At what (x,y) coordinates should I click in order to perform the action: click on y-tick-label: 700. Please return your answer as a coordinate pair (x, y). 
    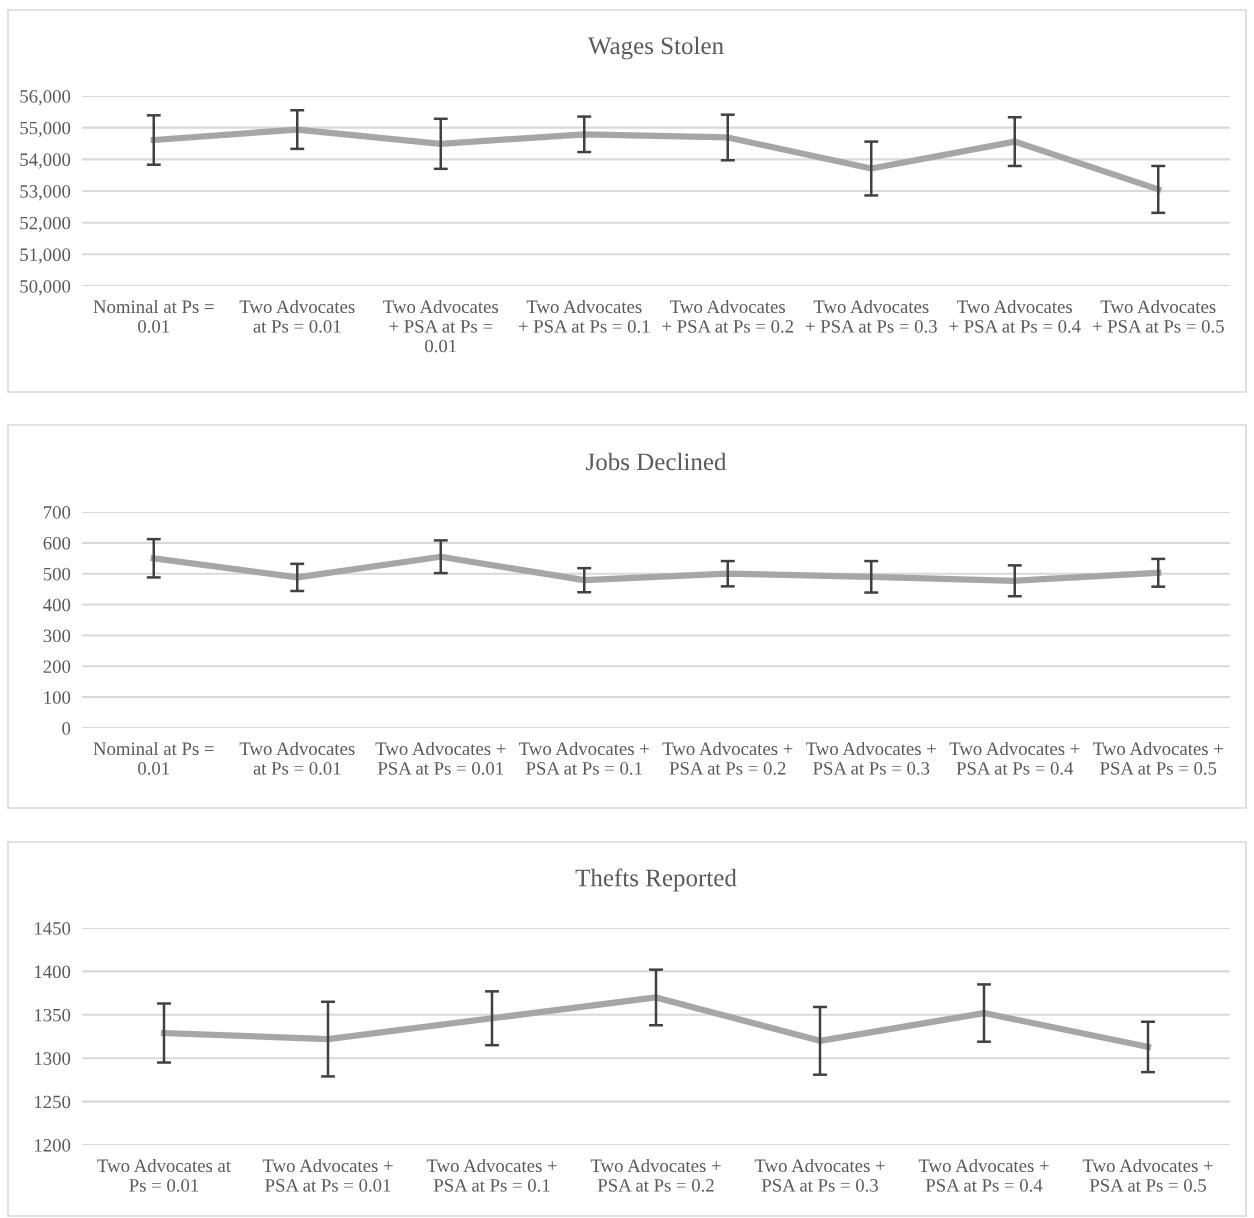
    Looking at the image, I should click on (57, 512).